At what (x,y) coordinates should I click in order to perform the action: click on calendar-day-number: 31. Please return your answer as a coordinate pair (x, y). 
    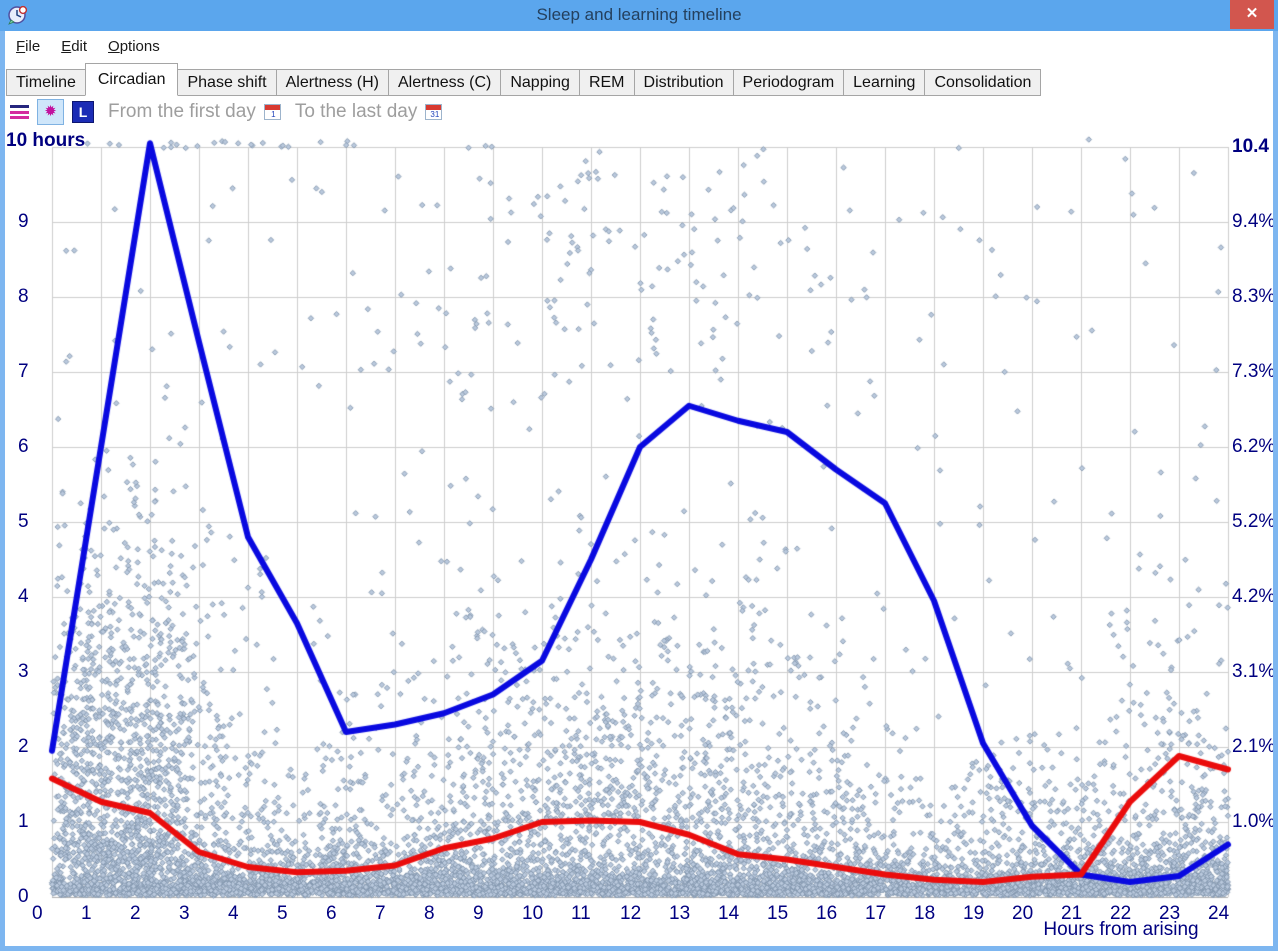
    Looking at the image, I should click on (435, 114).